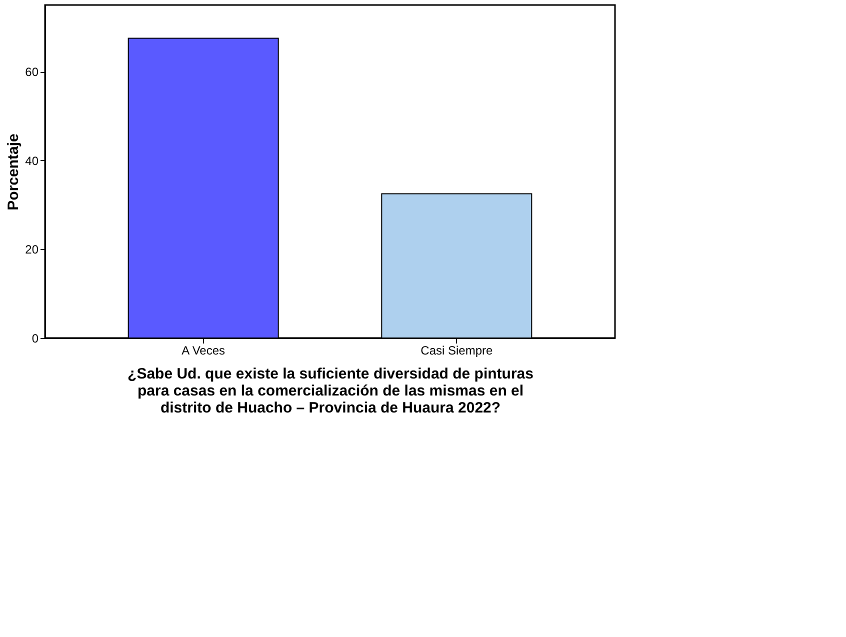 This screenshot has width=846, height=637. Describe the element at coordinates (35, 339) in the screenshot. I see `y-tick-label: 0` at that location.